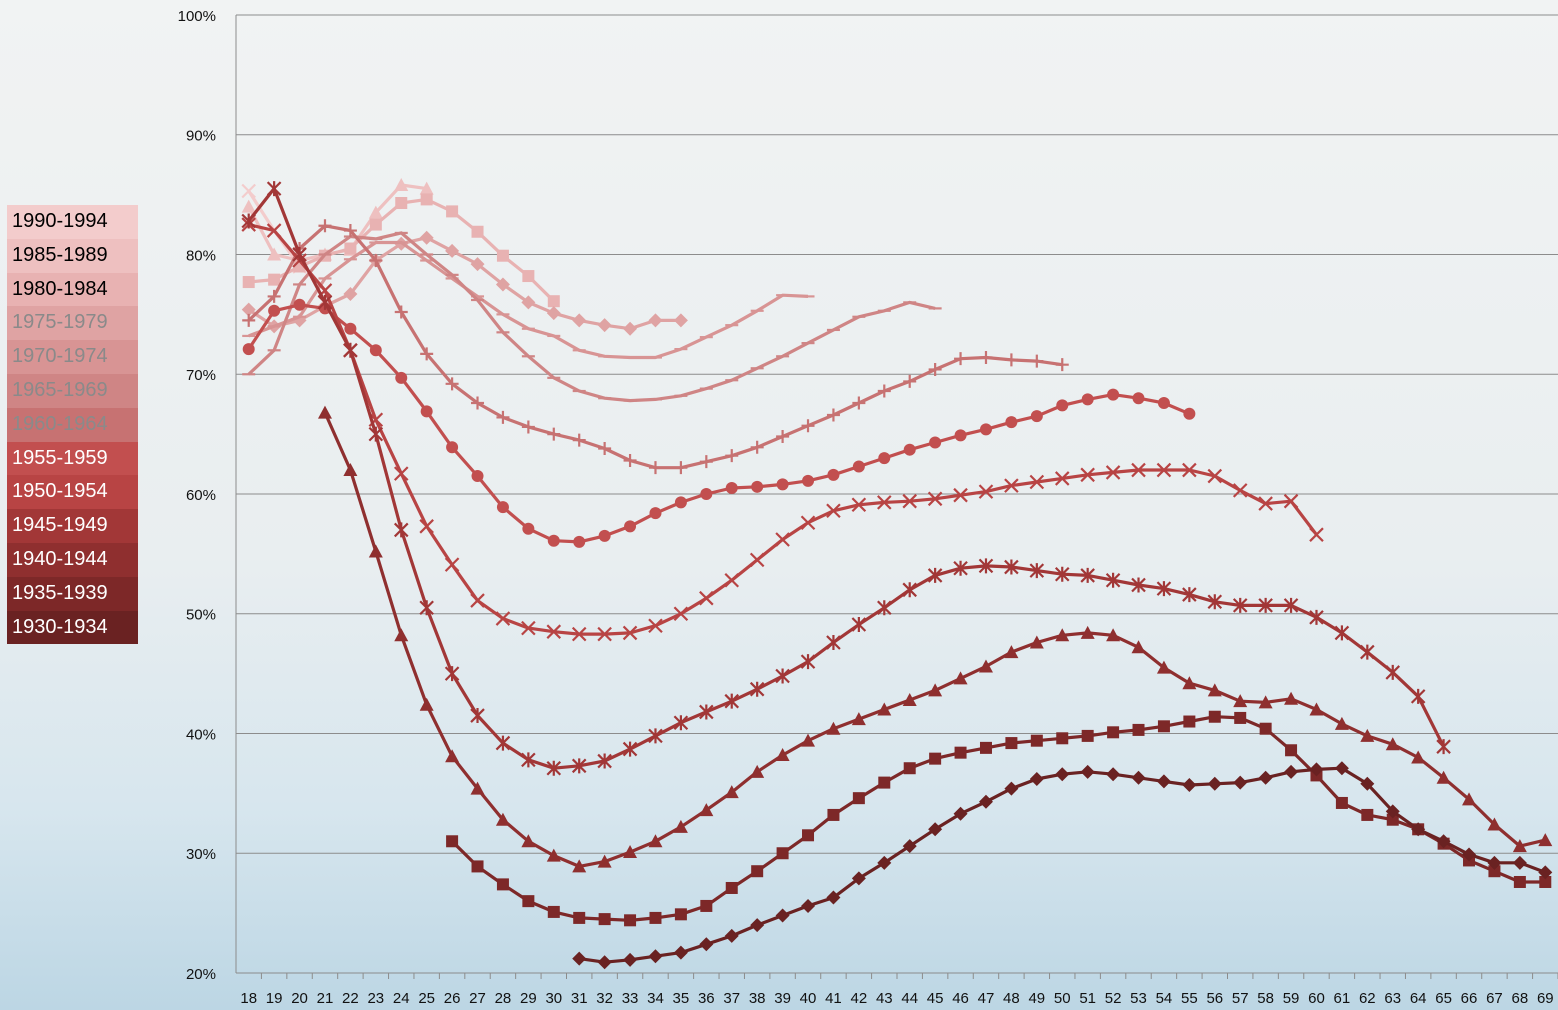 The width and height of the screenshot is (1558, 1010). What do you see at coordinates (201, 615) in the screenshot?
I see `y-tick-label: 50%` at bounding box center [201, 615].